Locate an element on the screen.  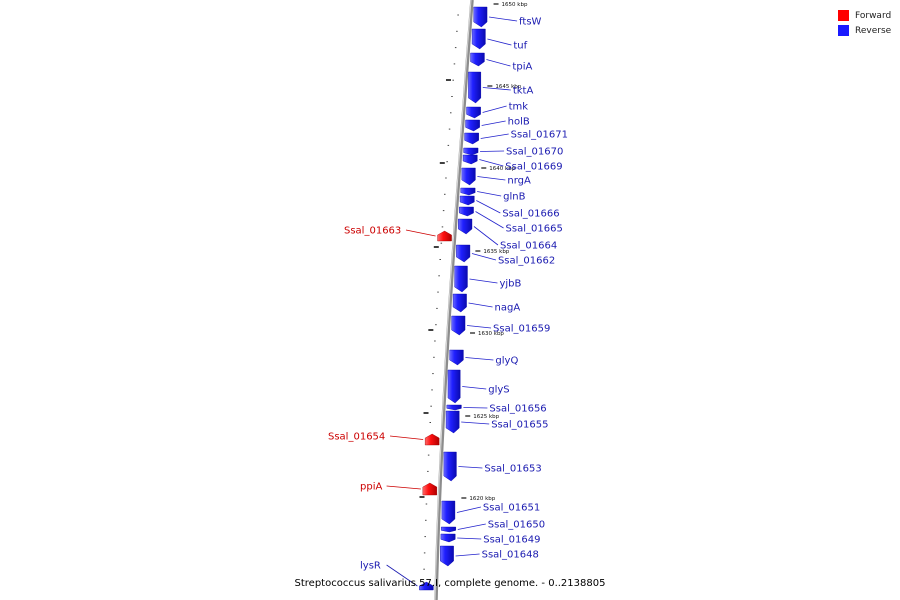
reverse-gene-label: tmk is located at coordinates (519, 107).